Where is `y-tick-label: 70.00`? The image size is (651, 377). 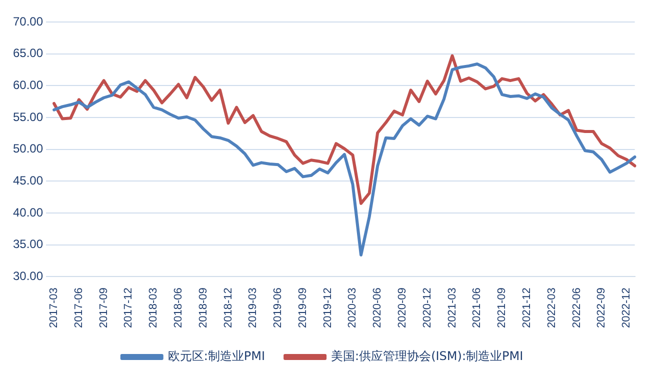 y-tick-label: 70.00 is located at coordinates (28, 21).